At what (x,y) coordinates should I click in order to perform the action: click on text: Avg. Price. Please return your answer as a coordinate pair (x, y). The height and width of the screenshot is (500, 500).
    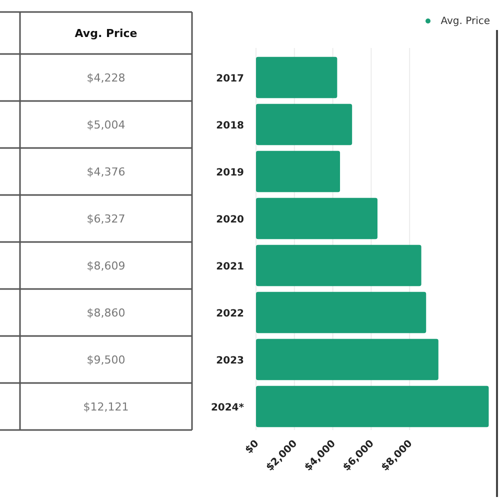
    Looking at the image, I should click on (106, 33).